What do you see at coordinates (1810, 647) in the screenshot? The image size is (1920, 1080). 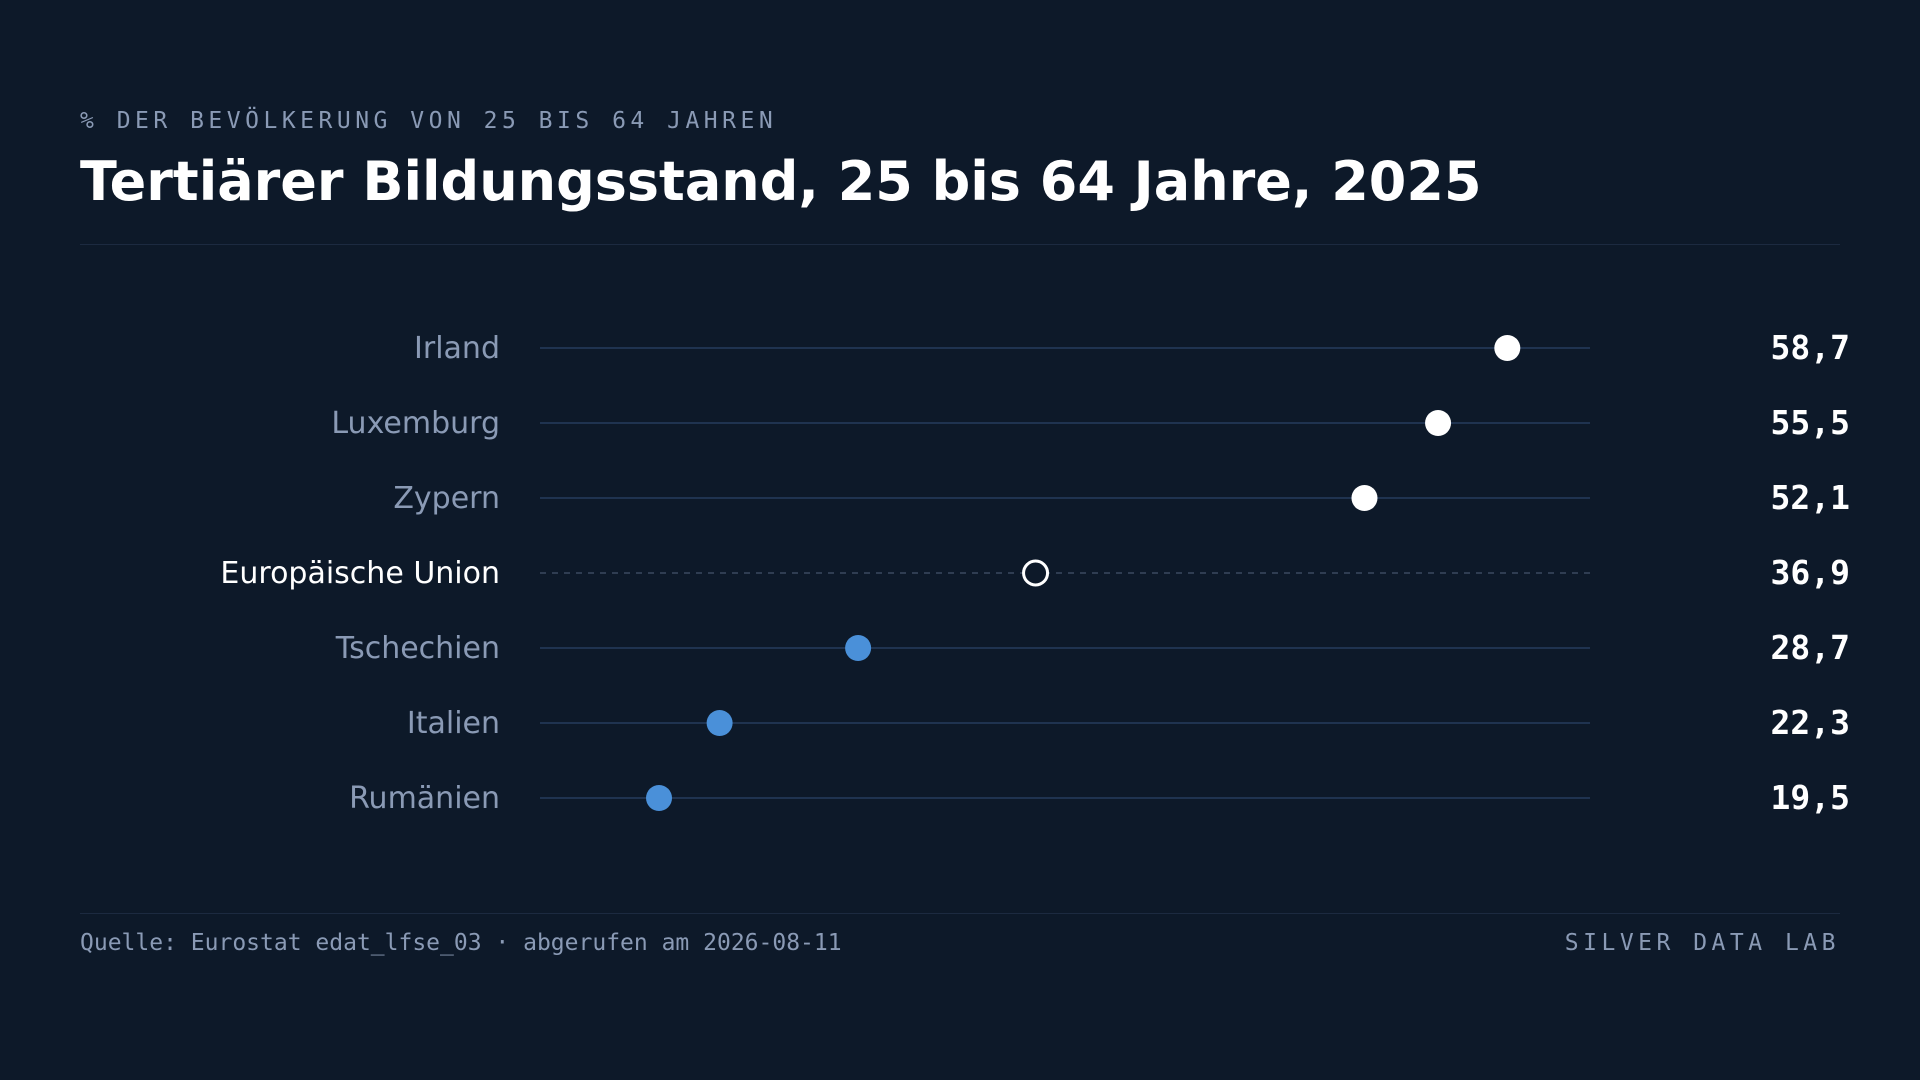 I see `row-4-value-label: 28,7` at bounding box center [1810, 647].